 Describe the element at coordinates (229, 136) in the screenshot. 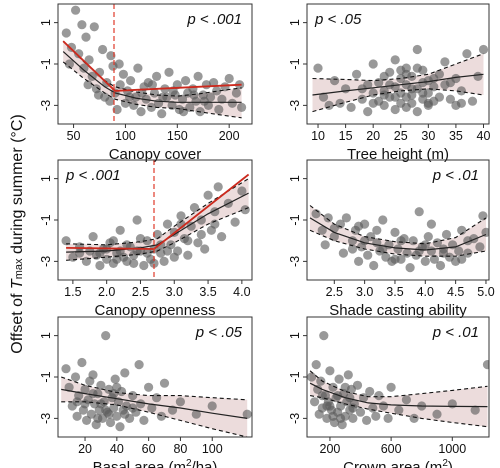

I see `x-tick-label: 200` at that location.